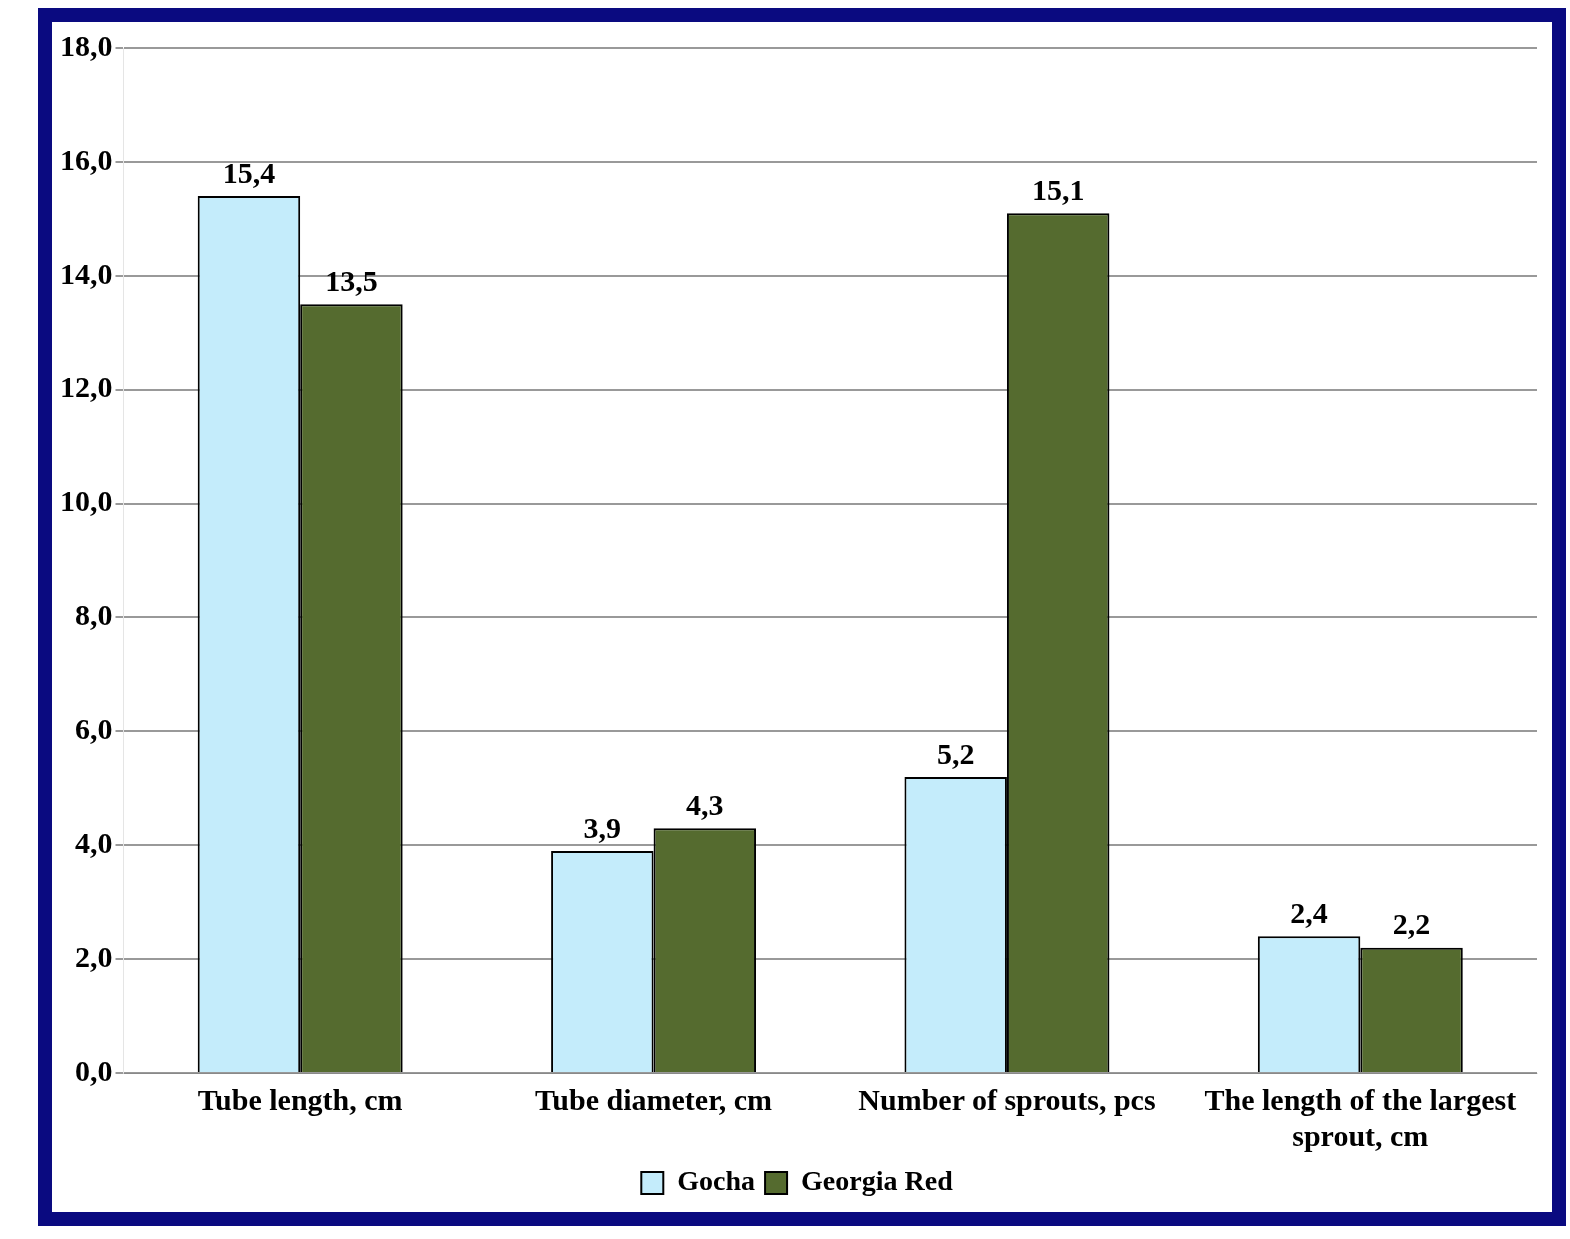 This screenshot has height=1239, width=1570. What do you see at coordinates (351, 280) in the screenshot?
I see `data-label: 13,5` at bounding box center [351, 280].